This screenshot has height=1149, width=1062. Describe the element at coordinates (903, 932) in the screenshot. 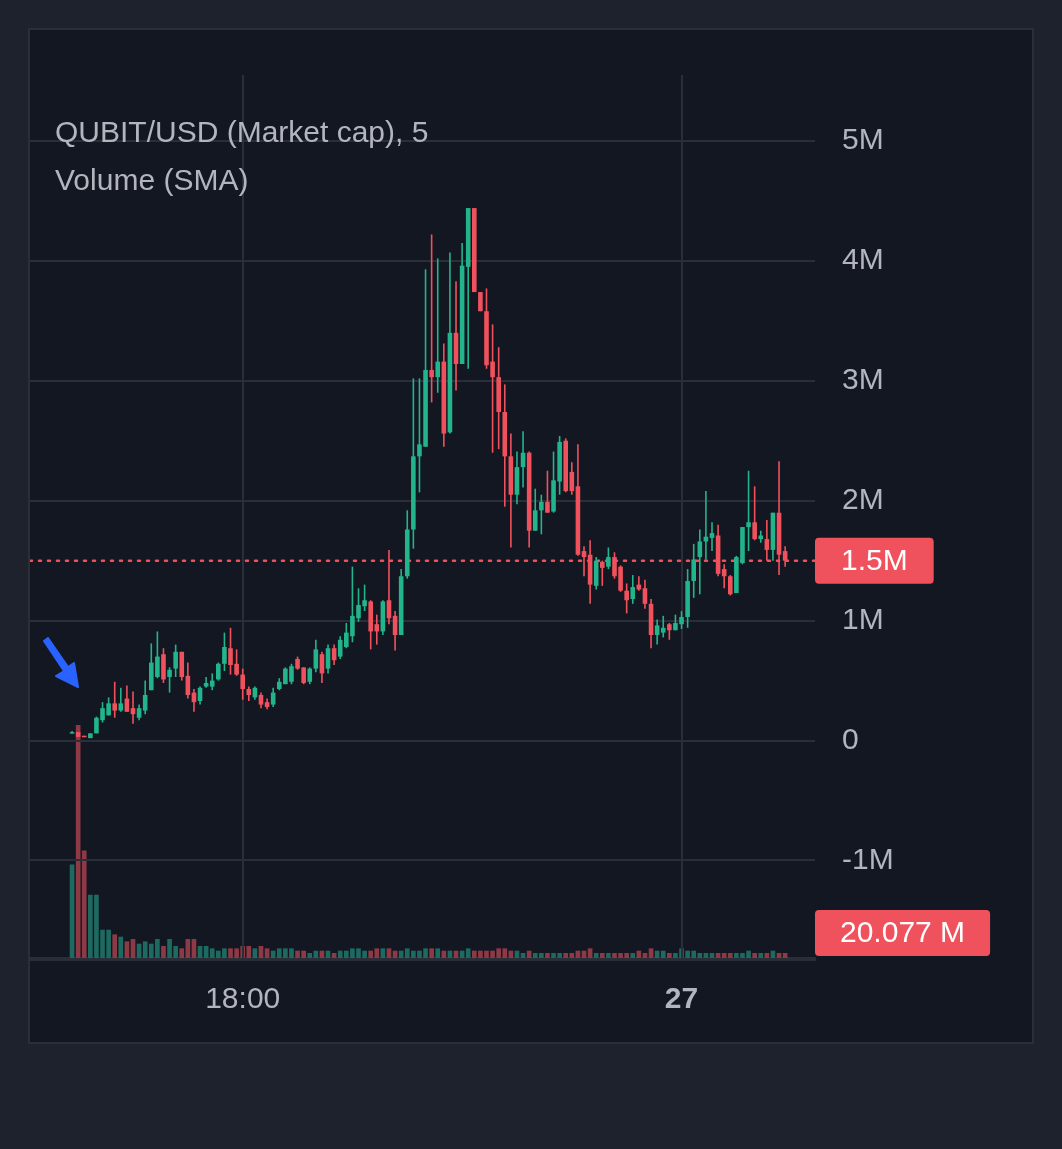

I see `text: 20.077 M` at that location.